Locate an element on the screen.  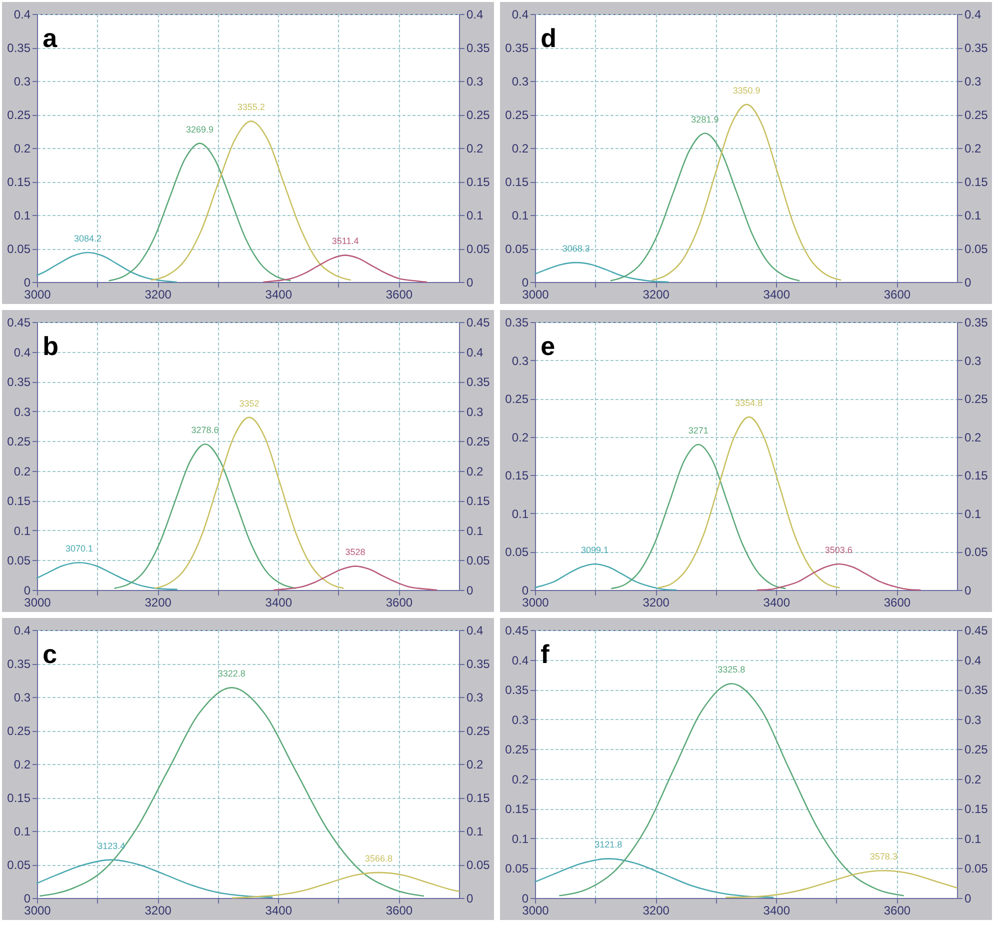
annotation: 3084.2 is located at coordinates (88, 239).